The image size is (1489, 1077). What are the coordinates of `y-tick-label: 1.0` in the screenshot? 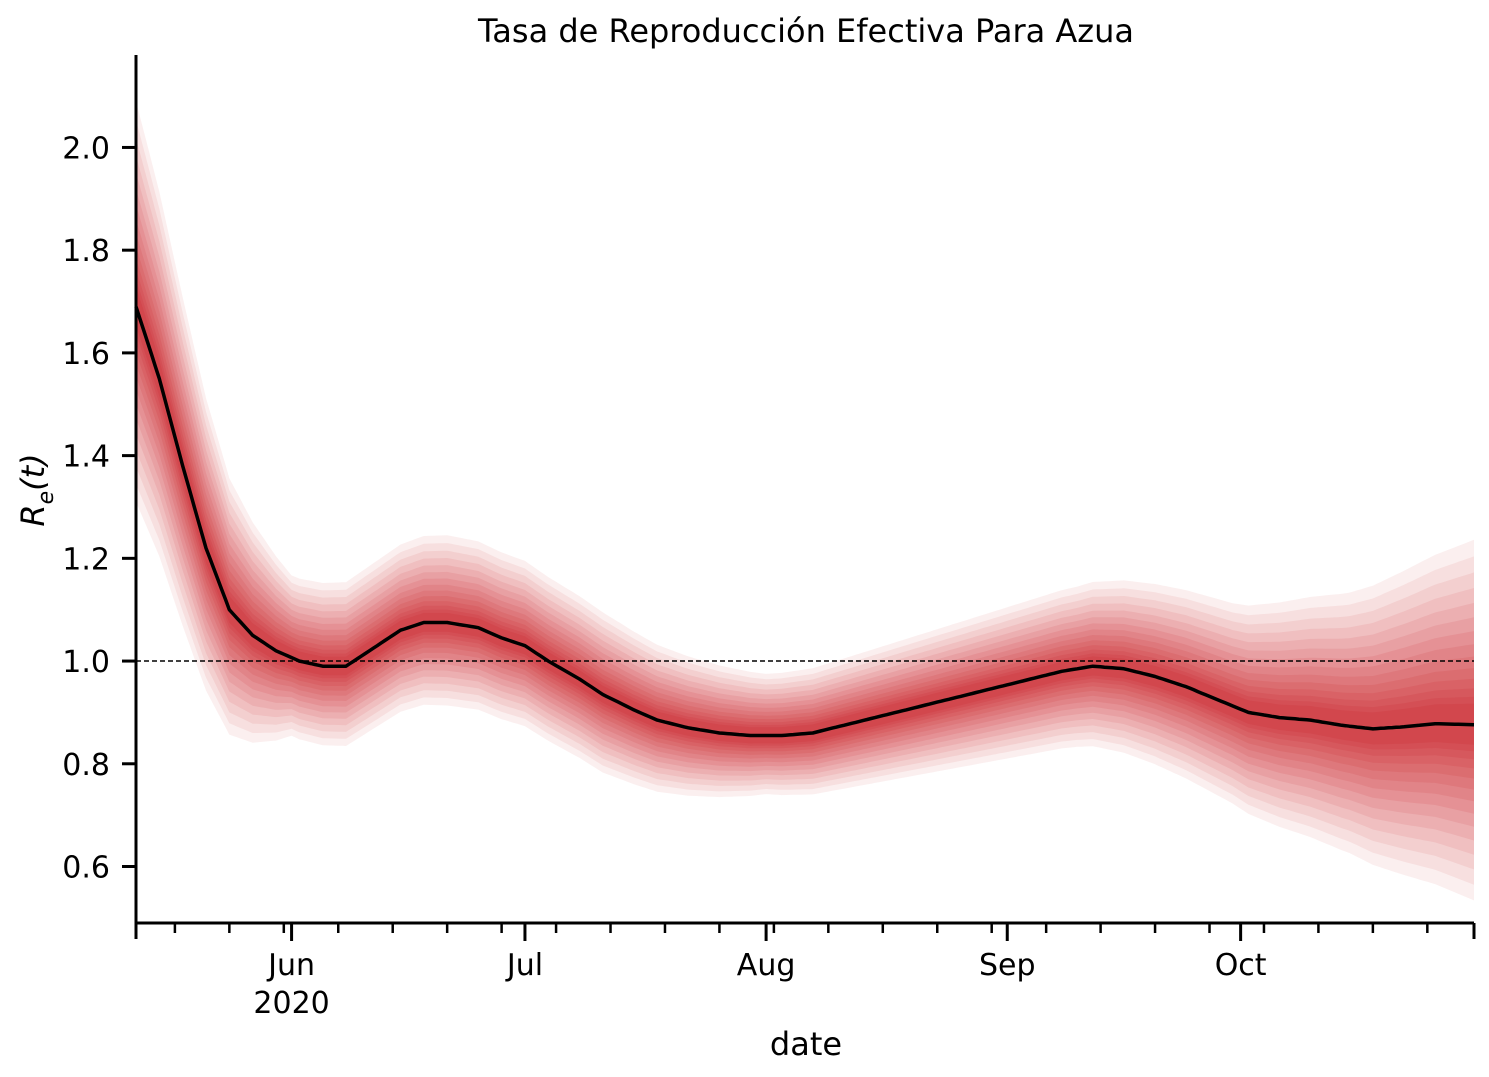 It's located at (86, 662).